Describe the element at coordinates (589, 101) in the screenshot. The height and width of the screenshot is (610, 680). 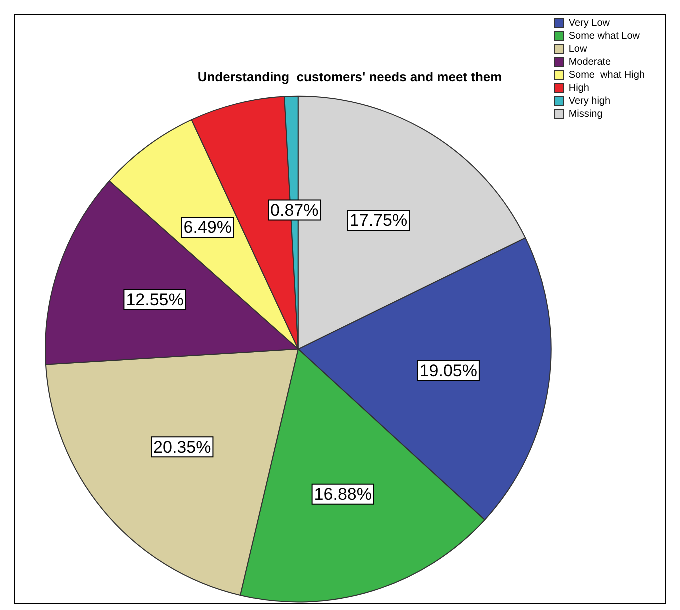
I see `legend-label: Very high` at that location.